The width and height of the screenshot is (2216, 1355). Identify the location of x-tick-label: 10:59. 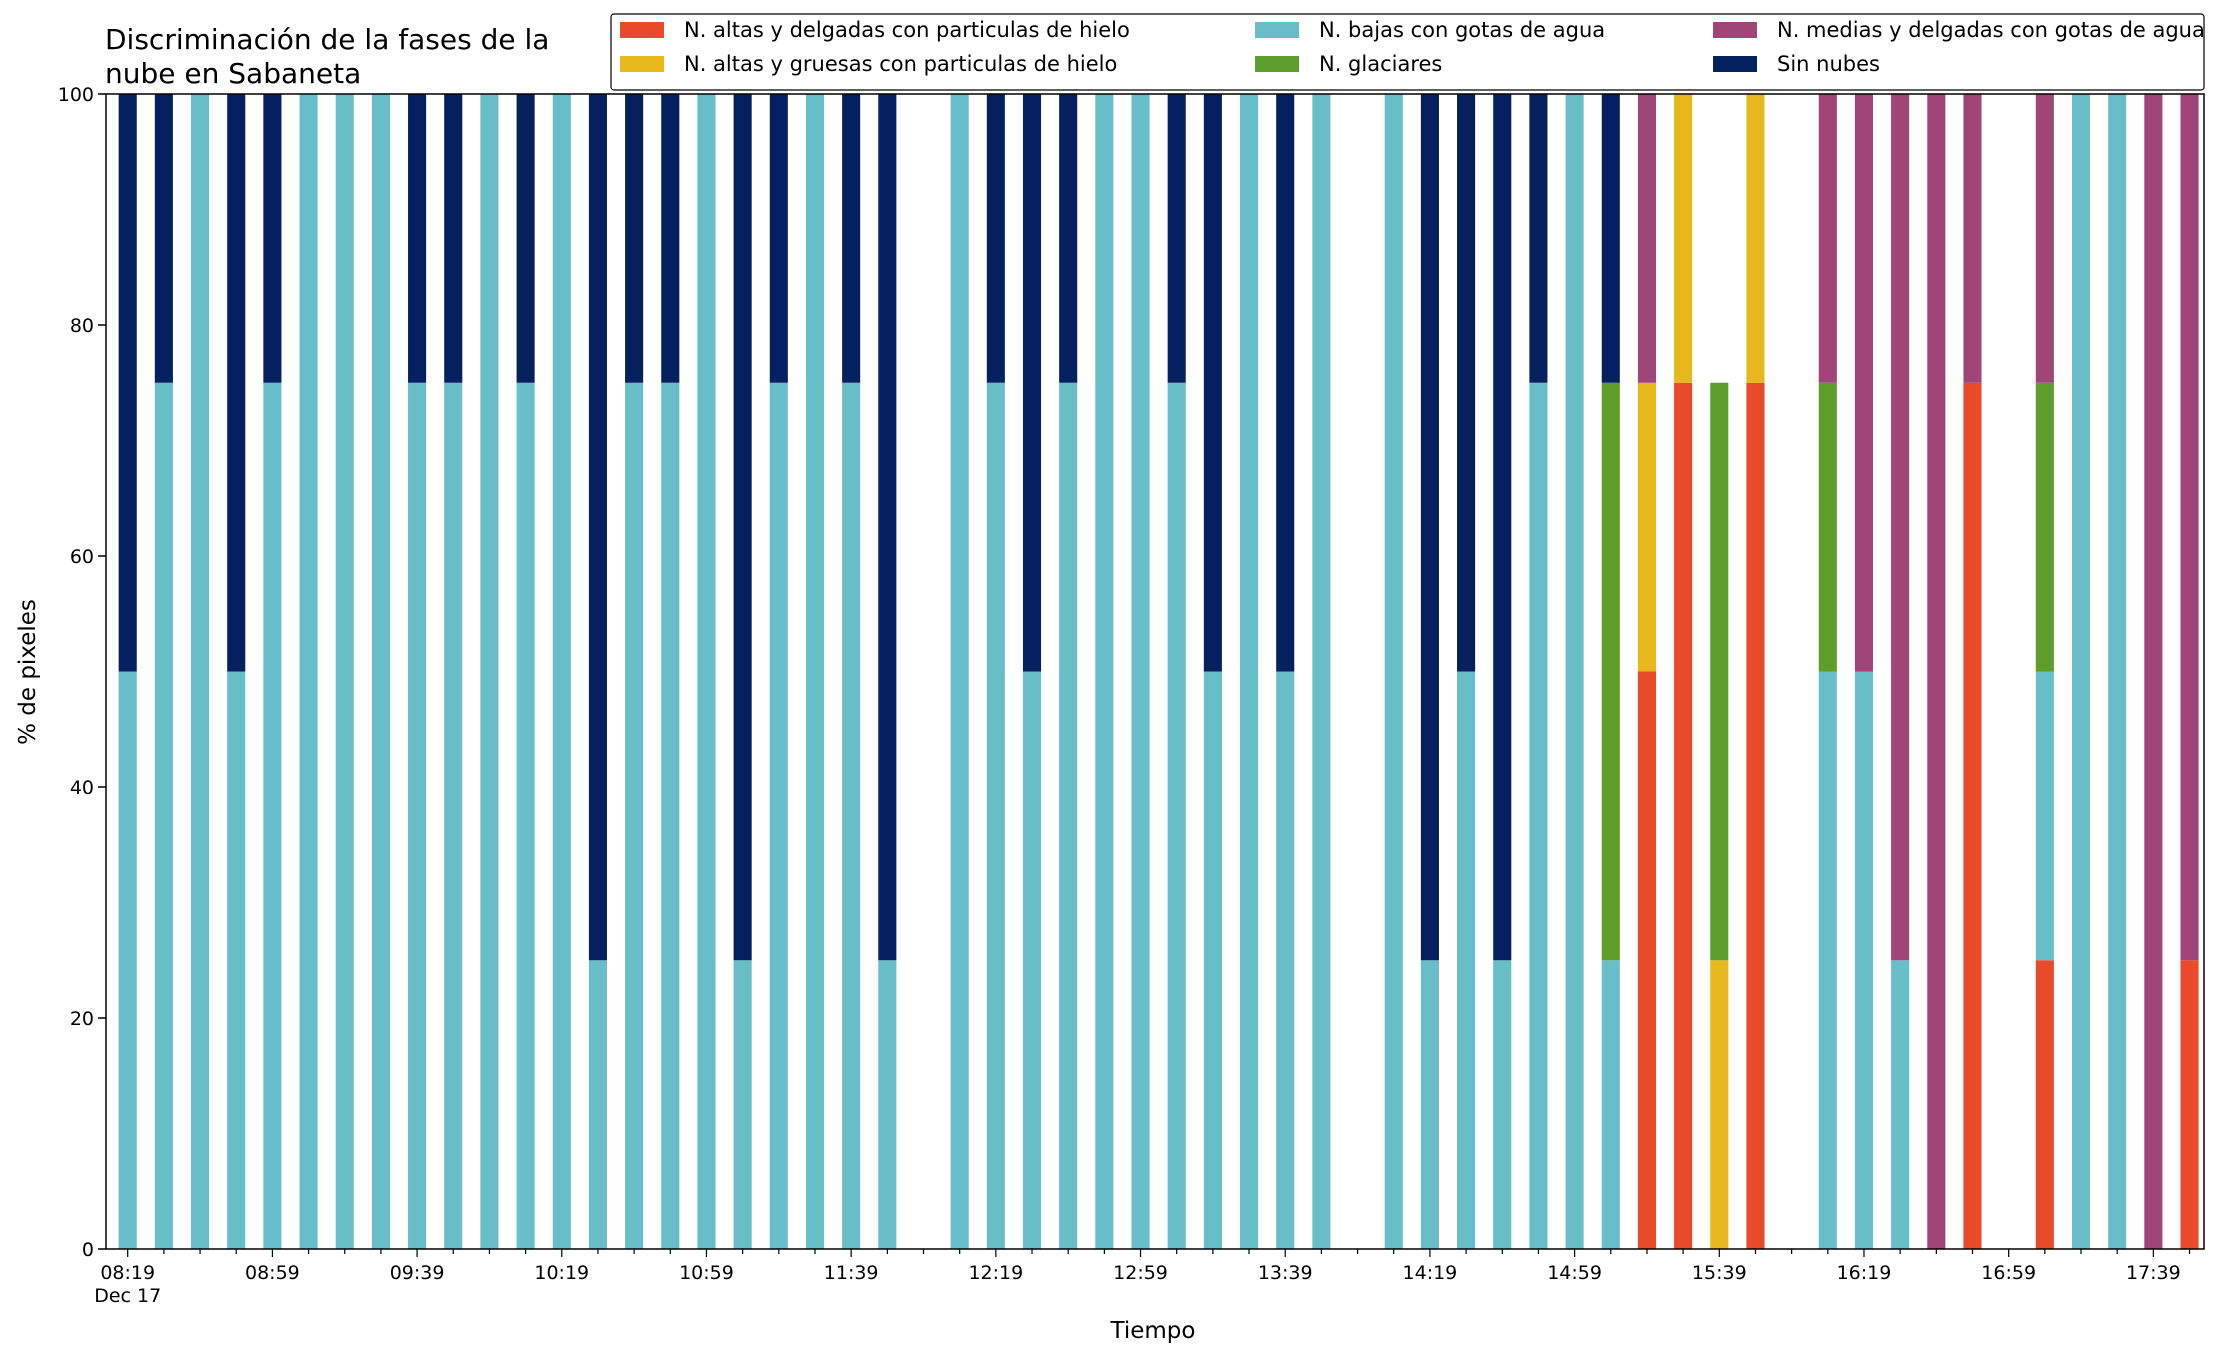
(706, 1273).